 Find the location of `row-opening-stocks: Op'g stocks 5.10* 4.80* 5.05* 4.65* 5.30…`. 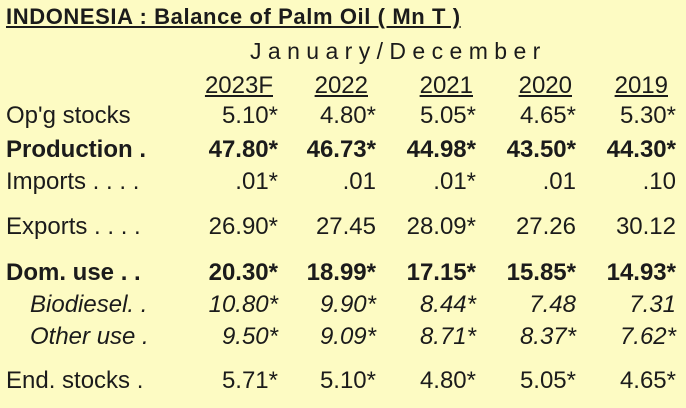

row-opening-stocks: Op'g stocks 5.10* 4.80* 5.05* 4.65* 5.30… is located at coordinates (343, 118).